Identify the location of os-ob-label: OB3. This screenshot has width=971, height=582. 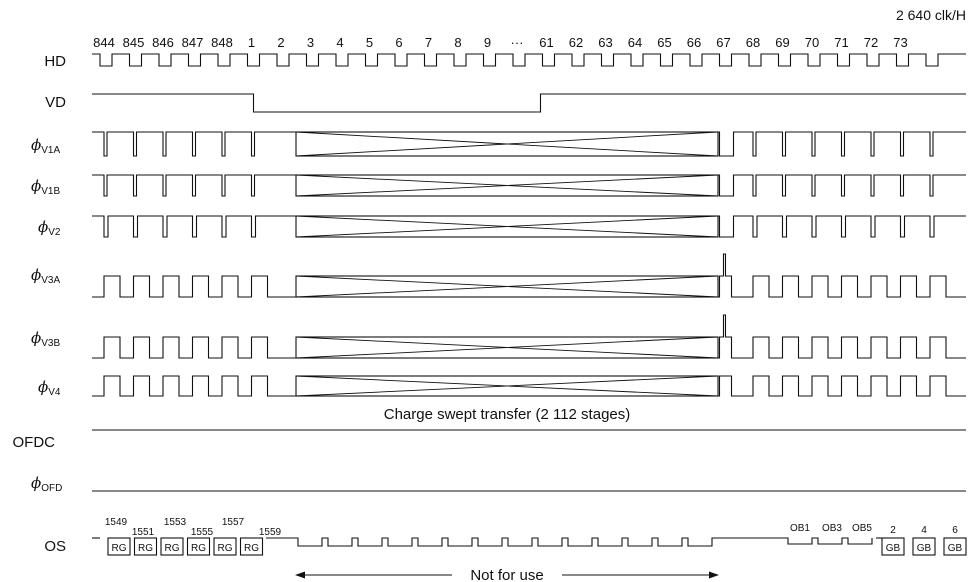
(832, 528).